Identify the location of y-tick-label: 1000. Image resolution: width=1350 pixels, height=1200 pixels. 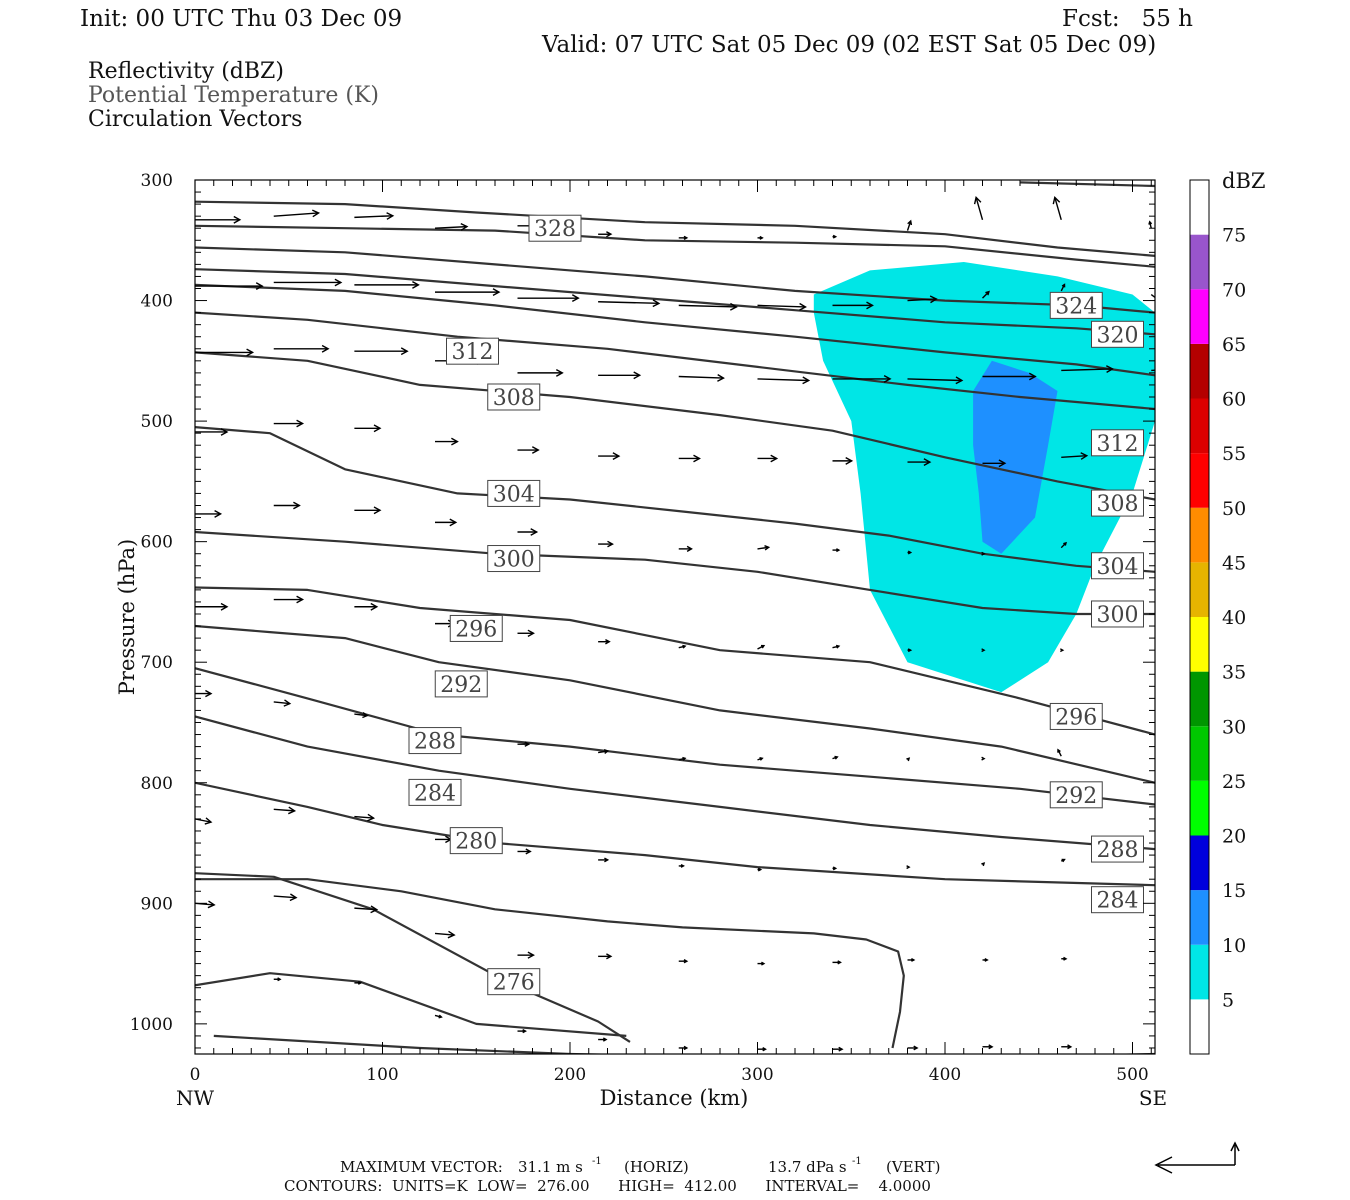
(151, 1025).